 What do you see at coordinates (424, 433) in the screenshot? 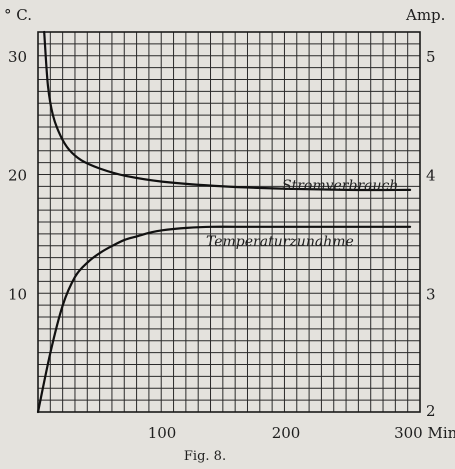
I see `x-axis-tick-label: 300 Min.` at bounding box center [424, 433].